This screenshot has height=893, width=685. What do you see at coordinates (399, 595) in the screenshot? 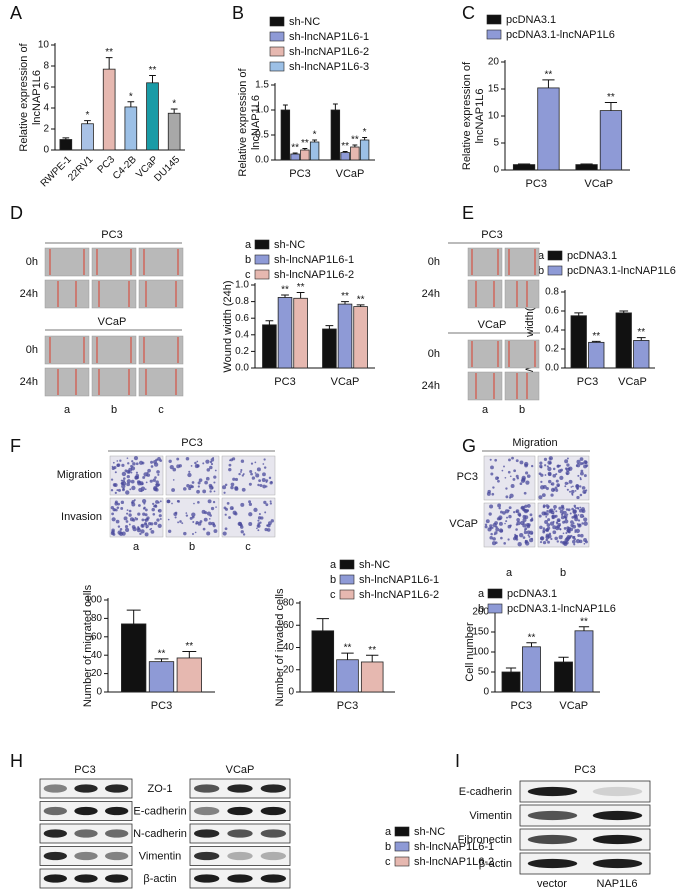
I see `legend-label: sh-lncNAP1L6-2` at bounding box center [399, 595].